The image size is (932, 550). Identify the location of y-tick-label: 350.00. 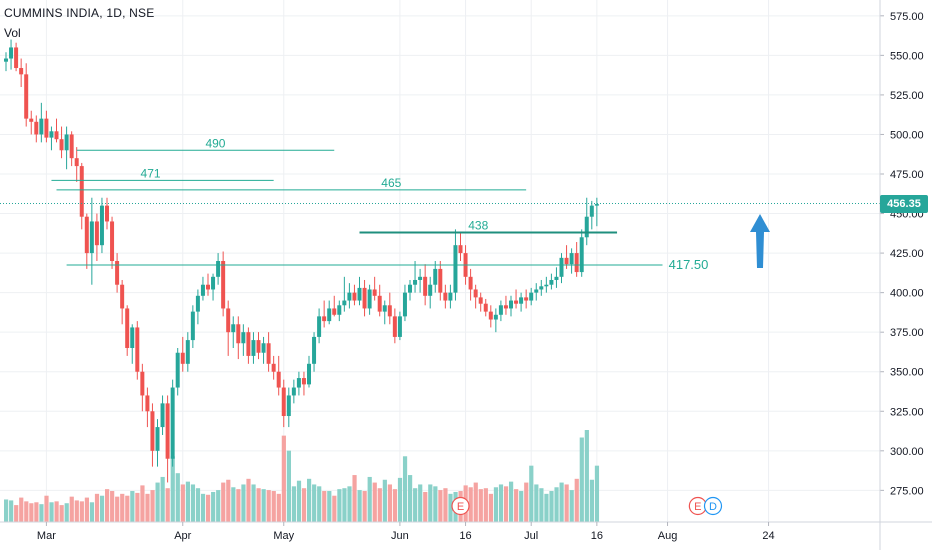
(907, 373).